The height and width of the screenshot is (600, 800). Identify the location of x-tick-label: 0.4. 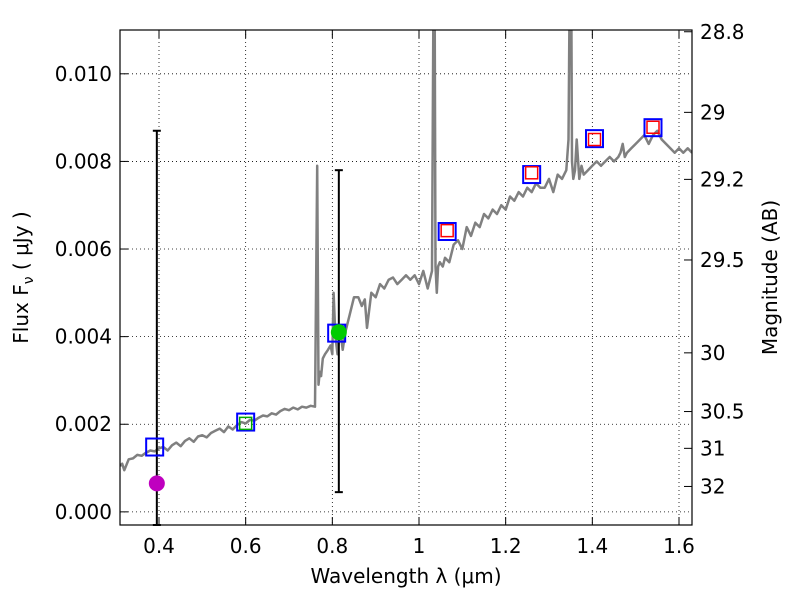
(159, 546).